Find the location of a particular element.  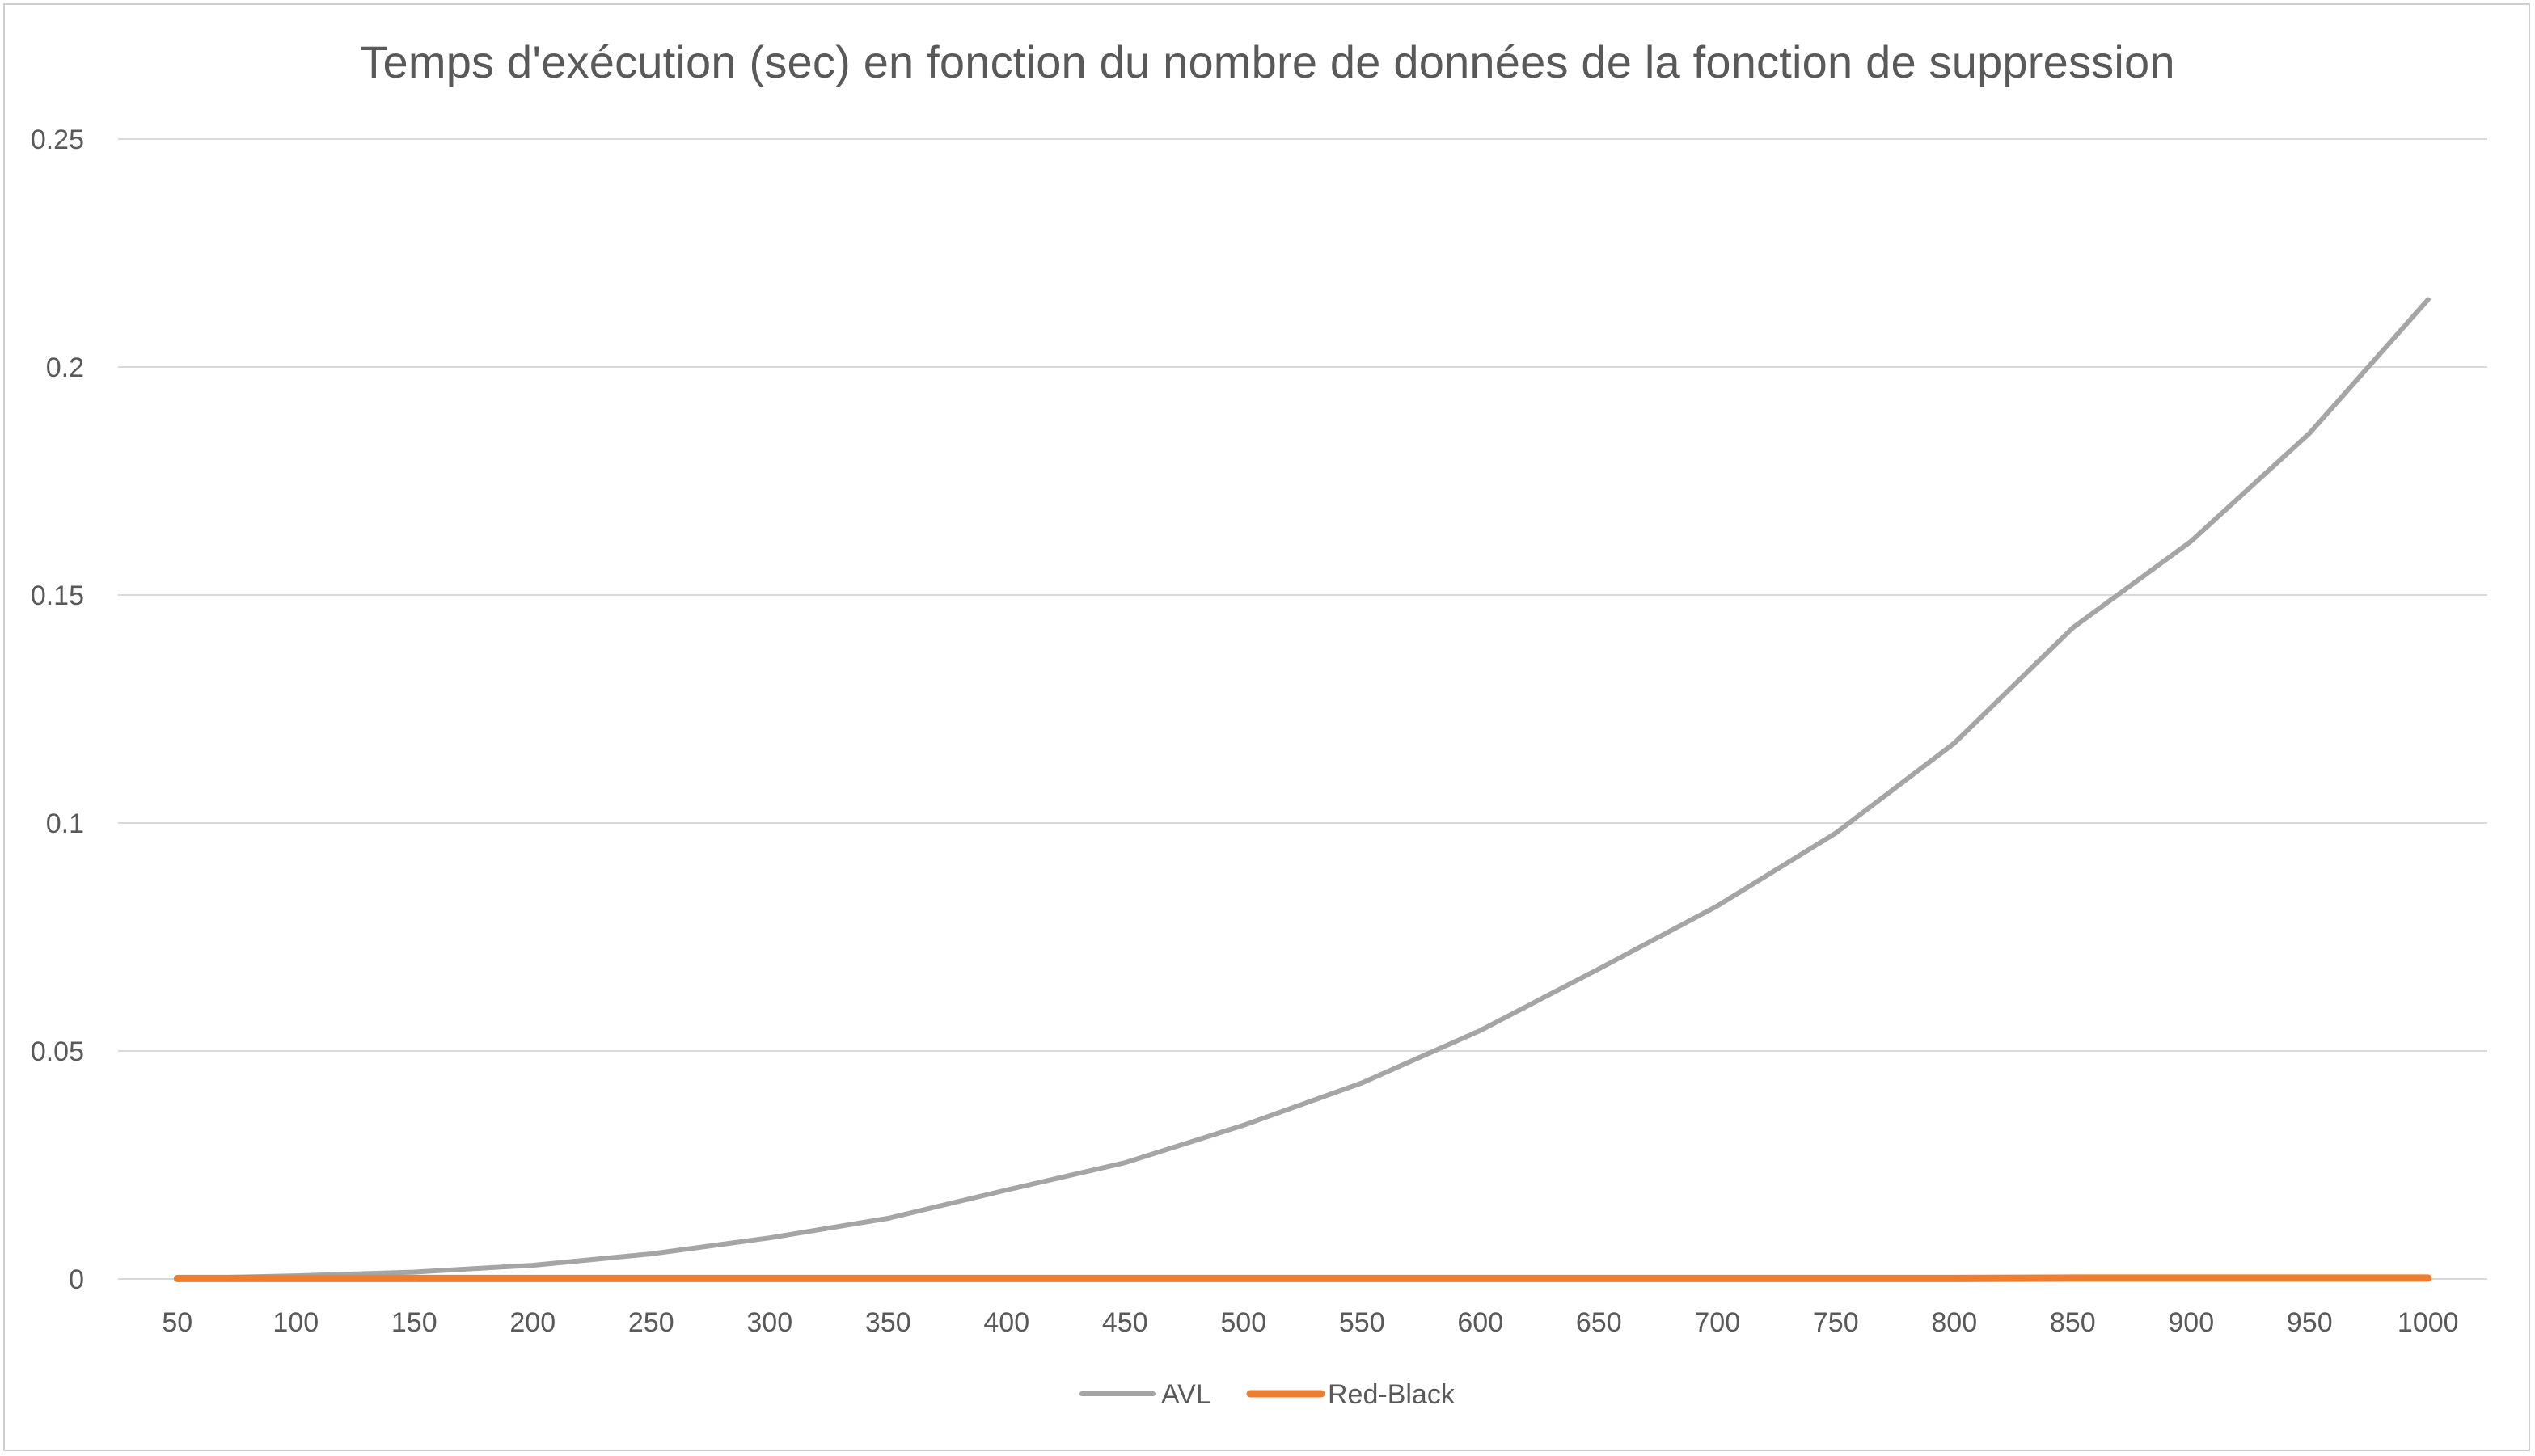

x-tick-label: 50 is located at coordinates (177, 1322).